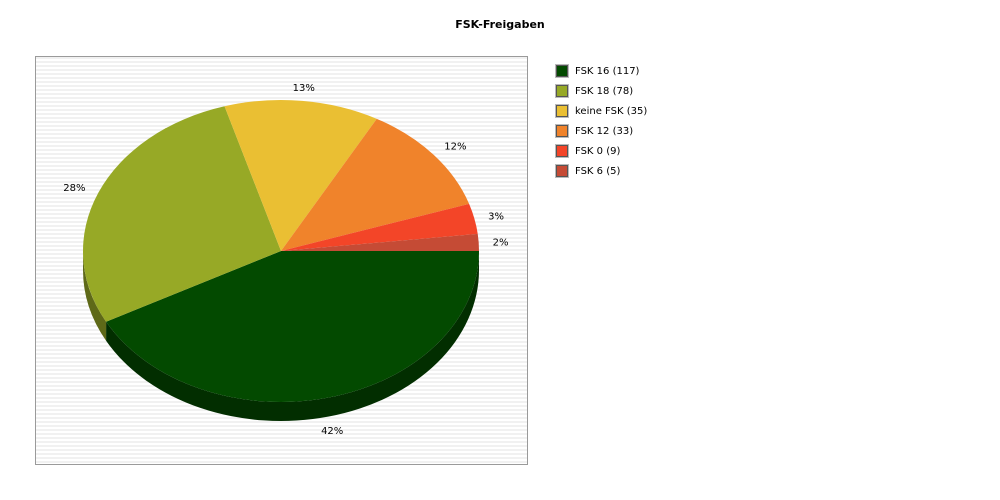  I want to click on legend-label: FSK 16 (117), so click(607, 71).